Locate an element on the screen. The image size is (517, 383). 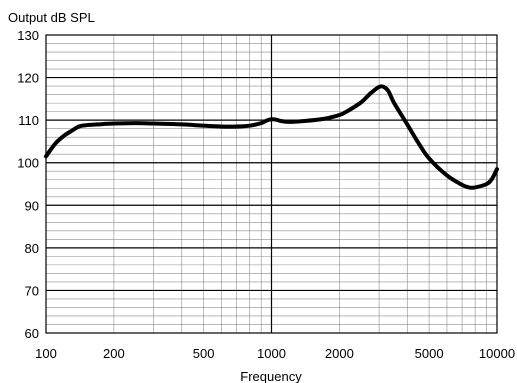
y-tick-label: 70 is located at coordinates (32, 290).